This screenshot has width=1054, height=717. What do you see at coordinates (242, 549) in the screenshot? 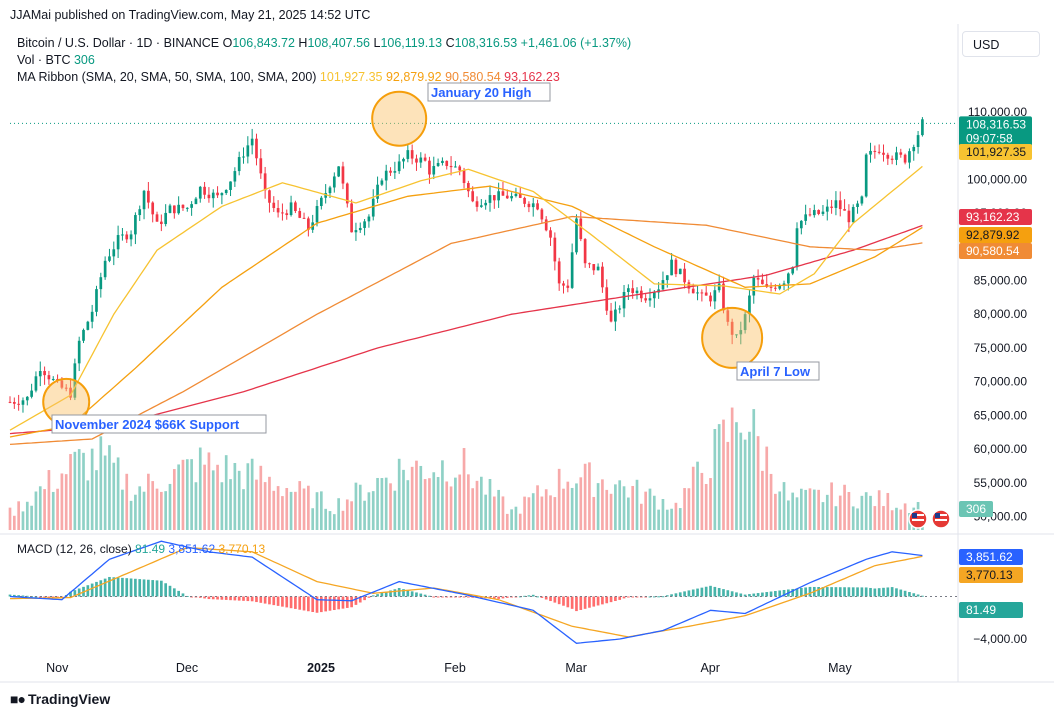
I see `macd-signal-value: 3,770.13` at bounding box center [242, 549].